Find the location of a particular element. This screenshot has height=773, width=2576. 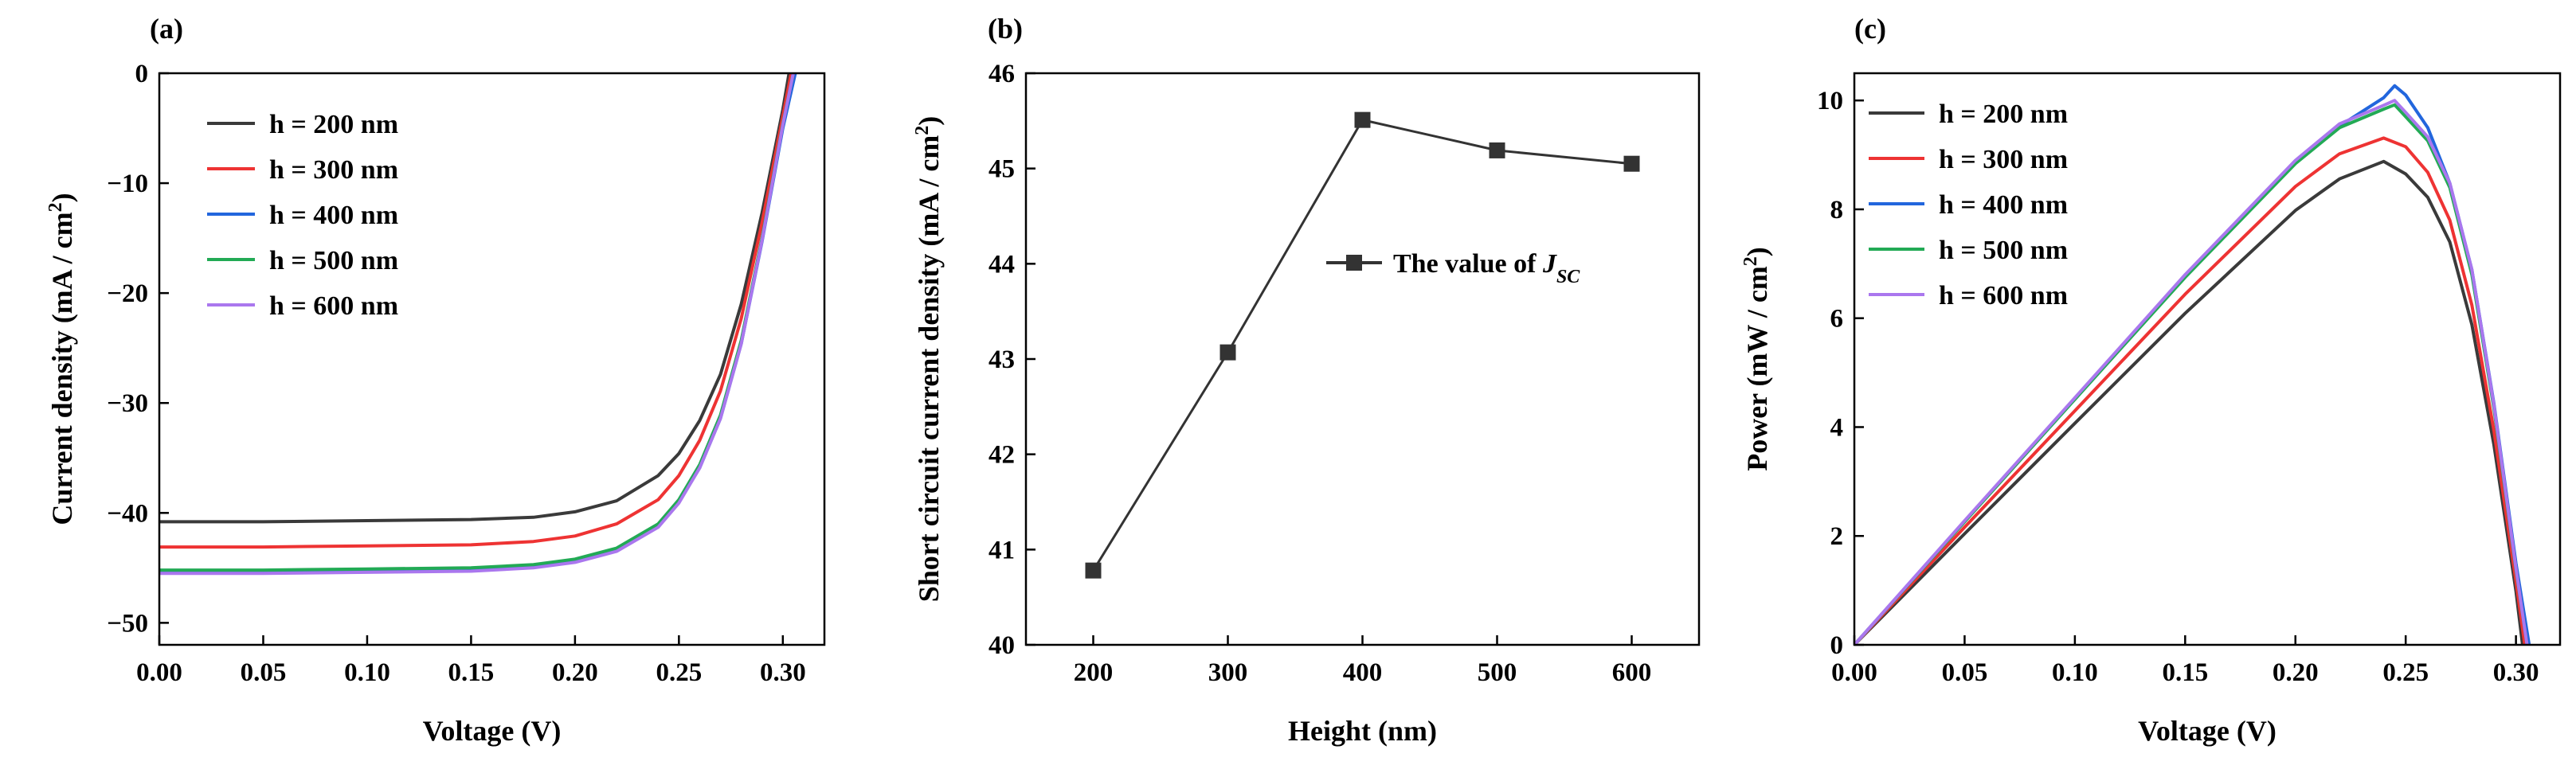

panel-c-y-axis-title: Power (mW / cm2) is located at coordinates (1756, 359).